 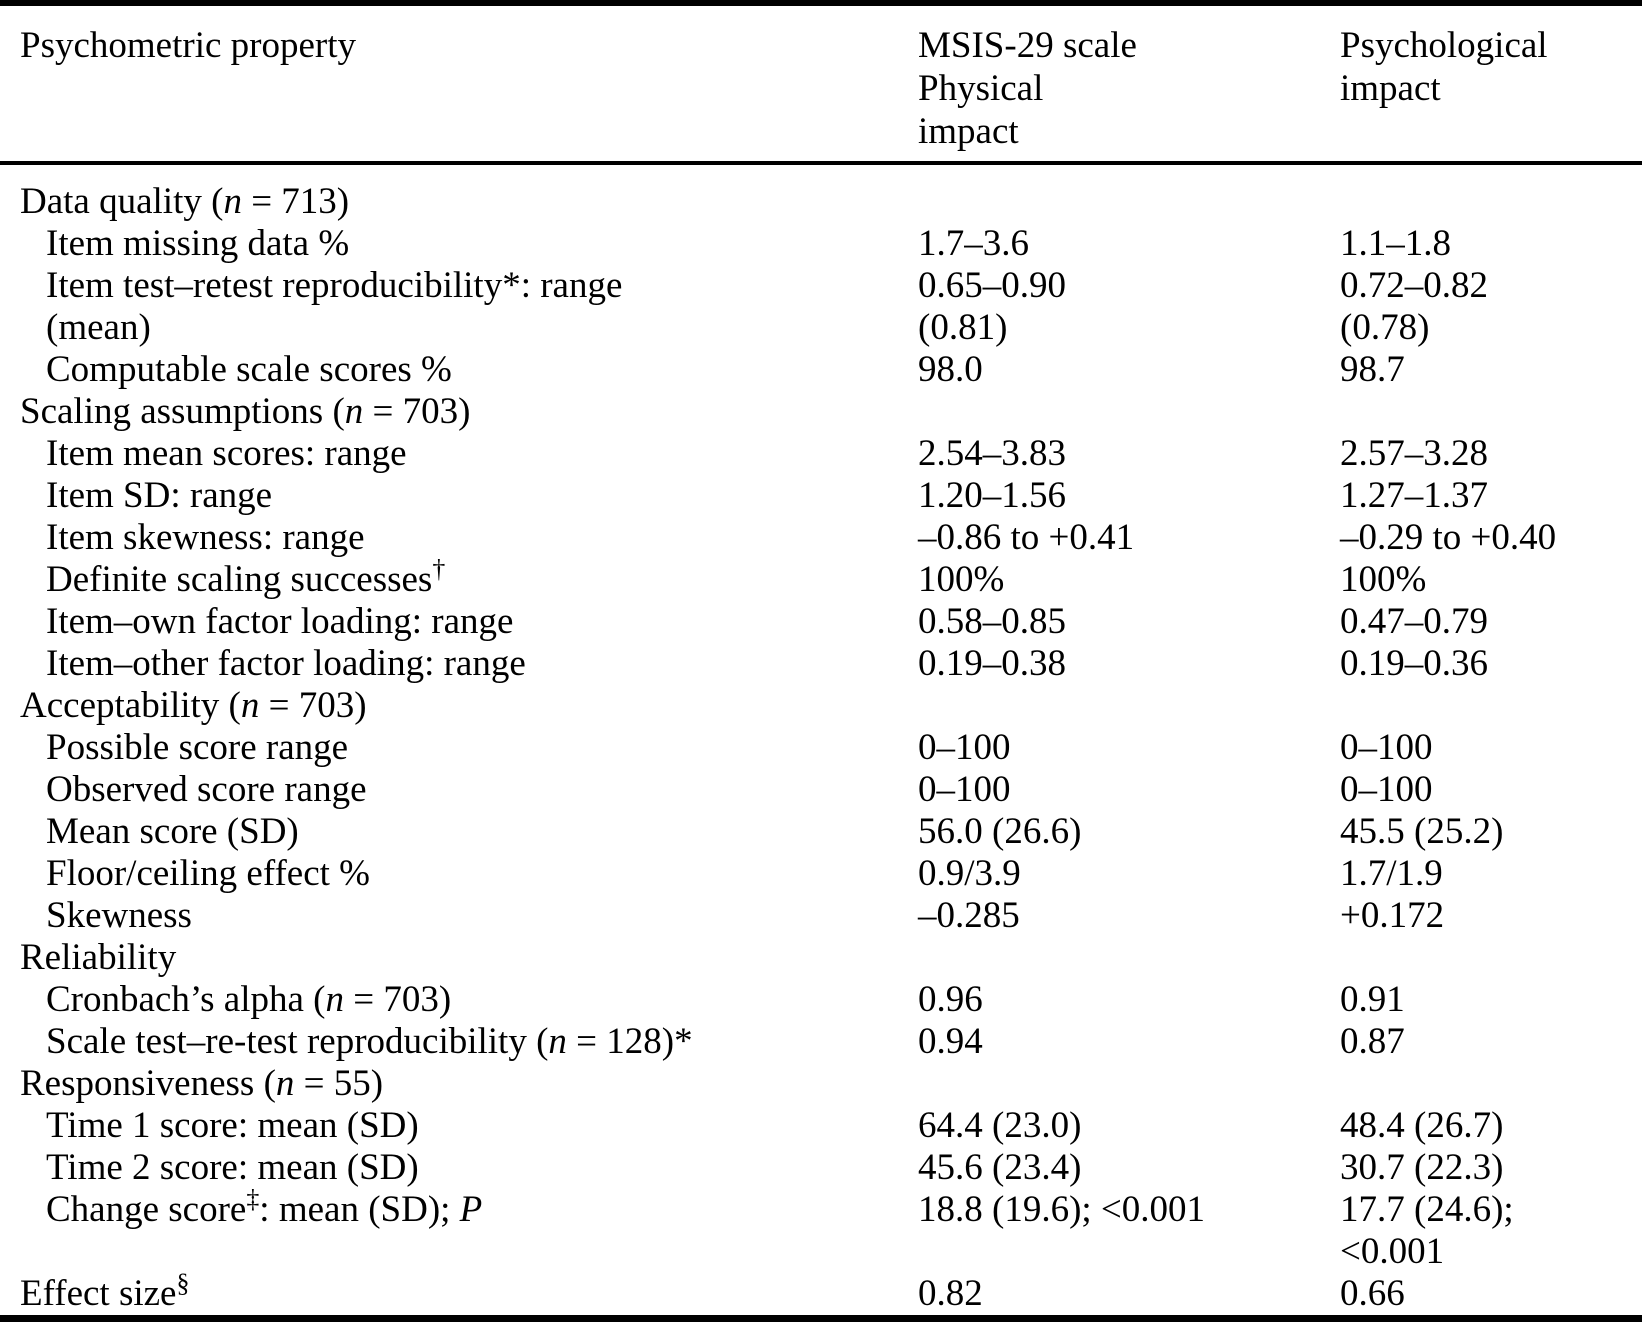 What do you see at coordinates (1000, 831) in the screenshot?
I see `physical-impact-value: 56.0 (26.6)` at bounding box center [1000, 831].